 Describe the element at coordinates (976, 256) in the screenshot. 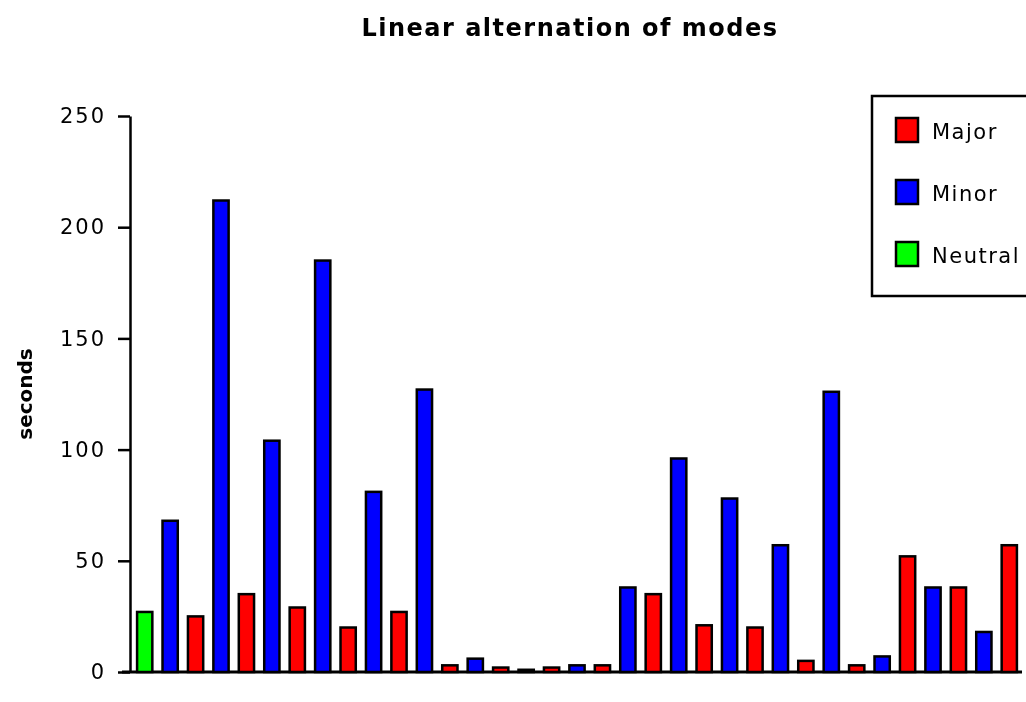

I see `legend-label: Neutral` at that location.